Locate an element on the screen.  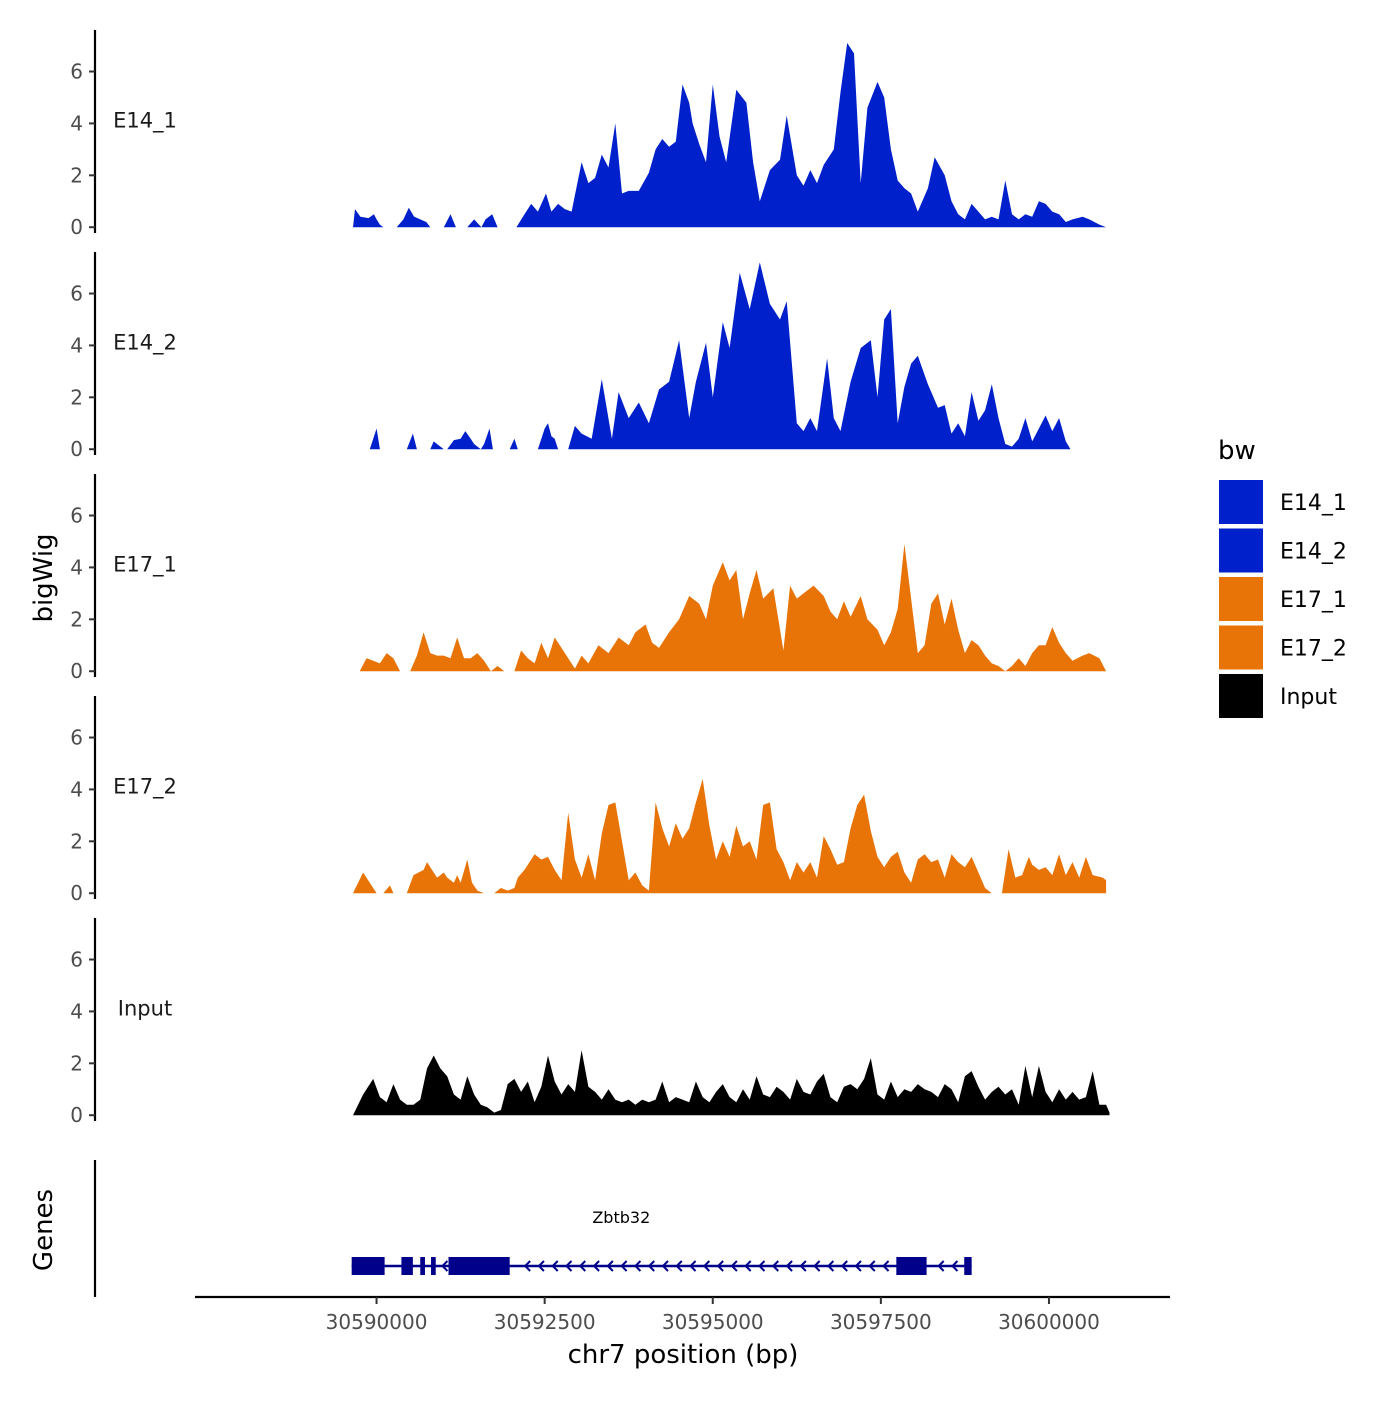
legend-item-e14-1: E14_1 is located at coordinates (1283, 502).